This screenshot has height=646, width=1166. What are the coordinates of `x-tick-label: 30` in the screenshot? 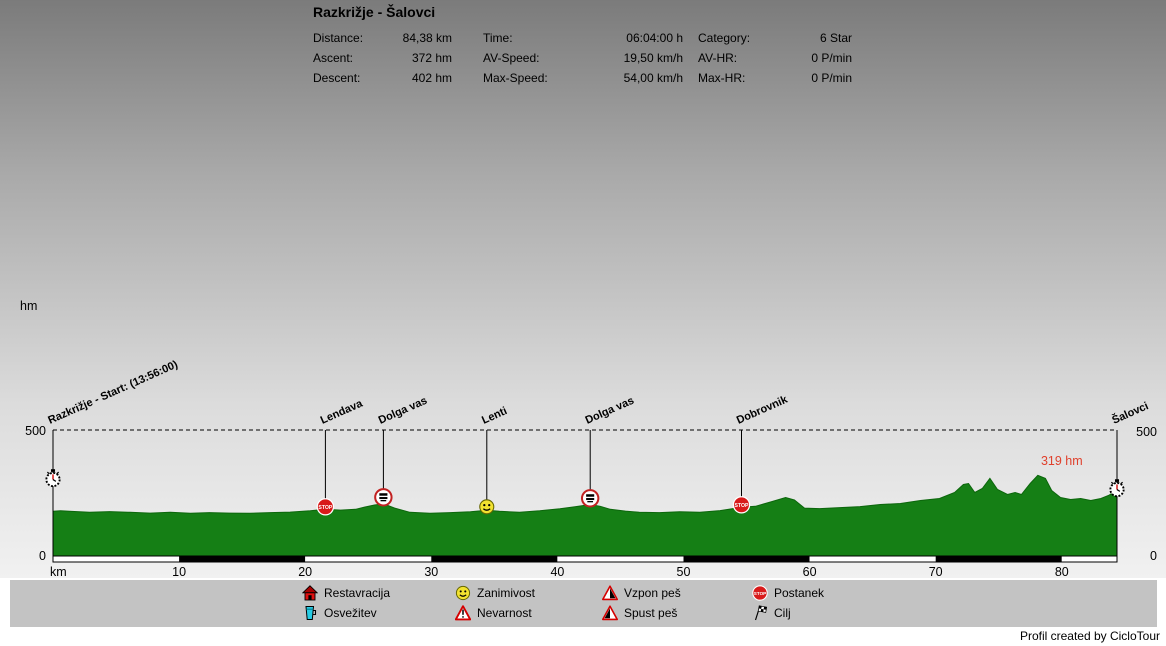 It's located at (431, 572).